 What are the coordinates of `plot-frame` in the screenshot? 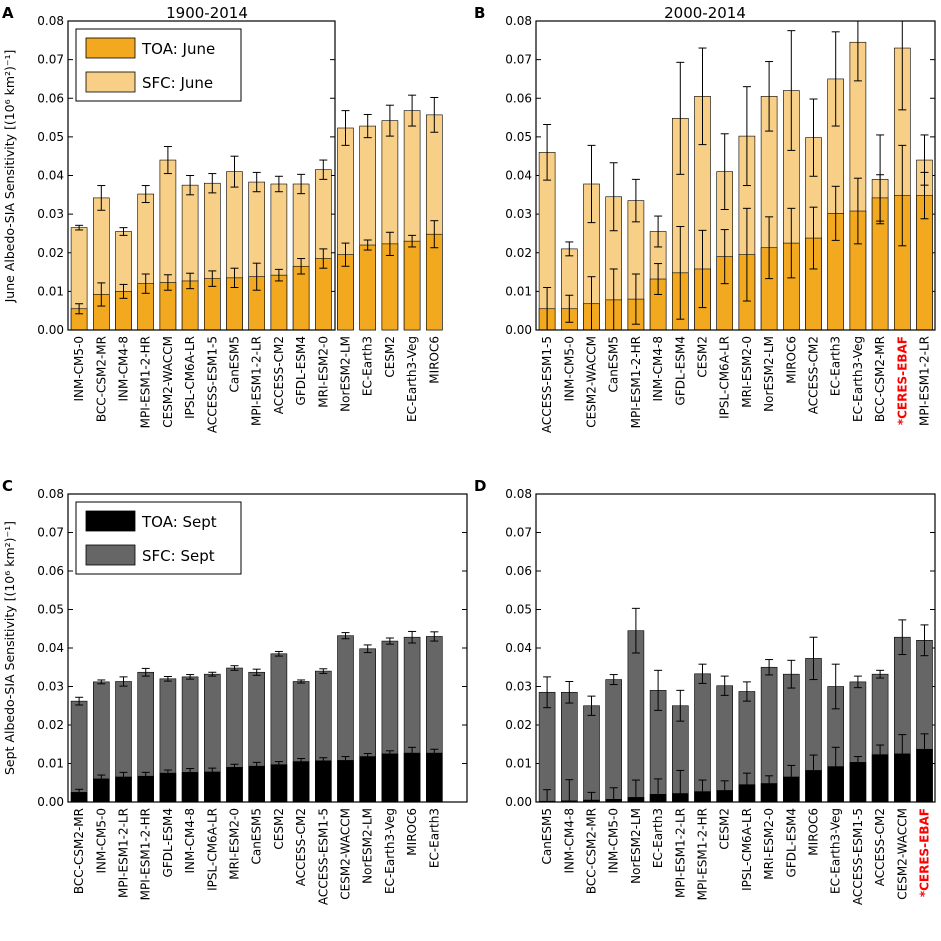 It's located at (735, 175).